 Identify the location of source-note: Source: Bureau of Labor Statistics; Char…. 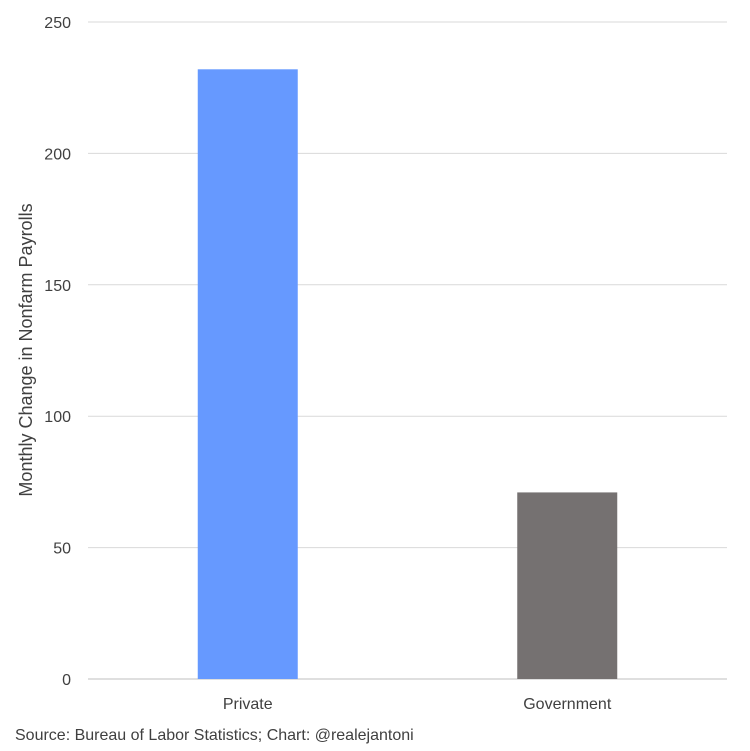
(214, 735).